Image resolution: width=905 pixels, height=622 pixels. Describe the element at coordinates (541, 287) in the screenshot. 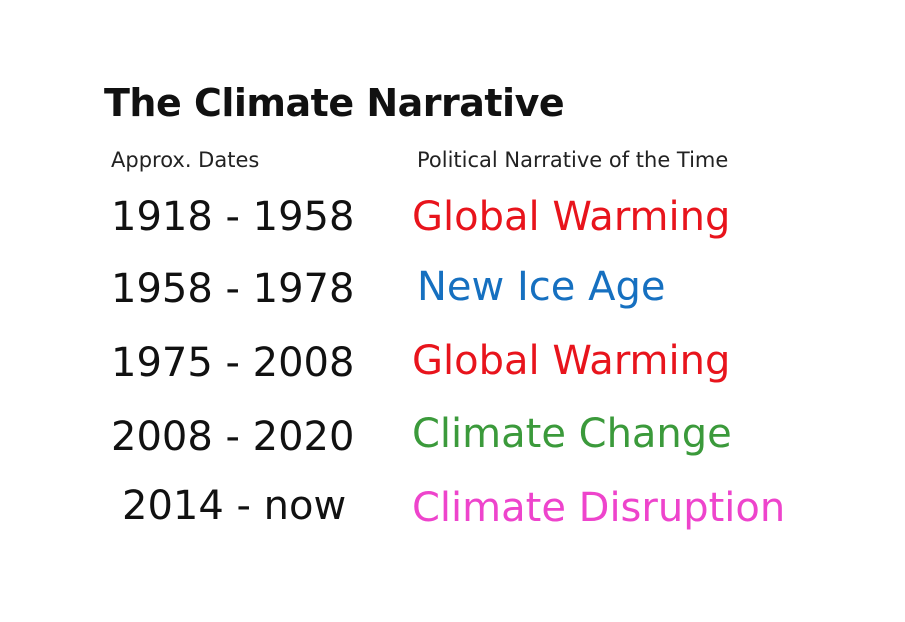

I see `row-2-narrative: New Ice Age` at that location.